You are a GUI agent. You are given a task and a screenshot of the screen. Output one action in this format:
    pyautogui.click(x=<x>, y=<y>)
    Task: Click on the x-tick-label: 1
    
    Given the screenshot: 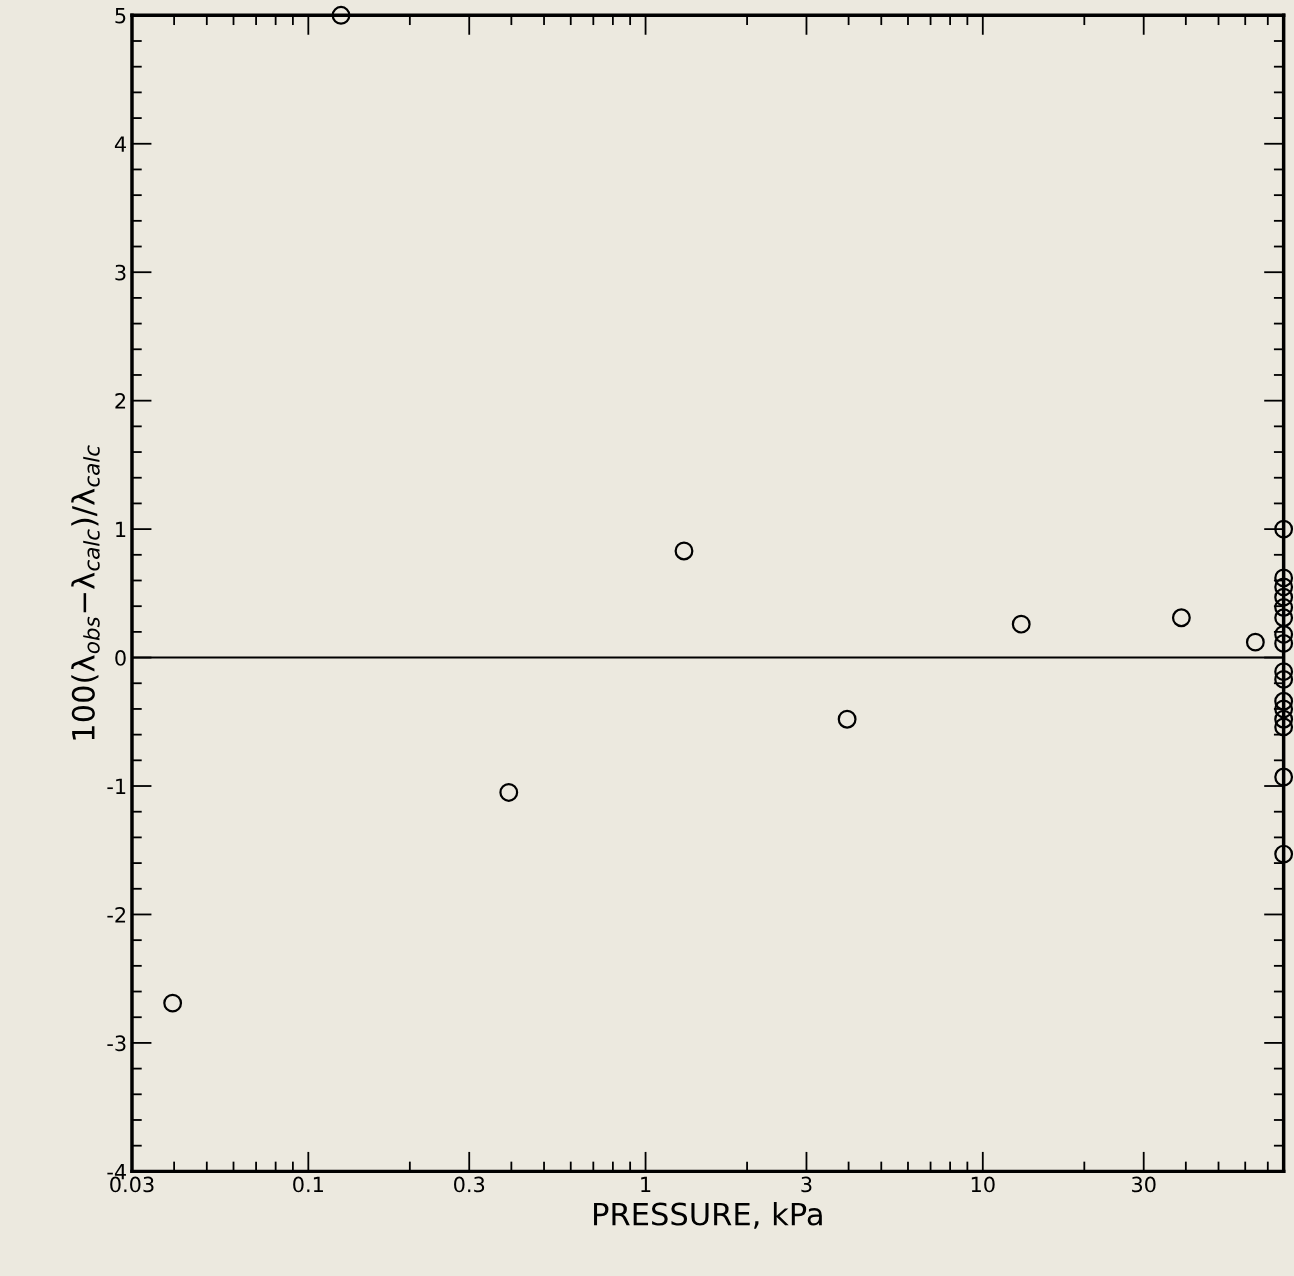 What is the action you would take?
    pyautogui.click(x=646, y=1184)
    